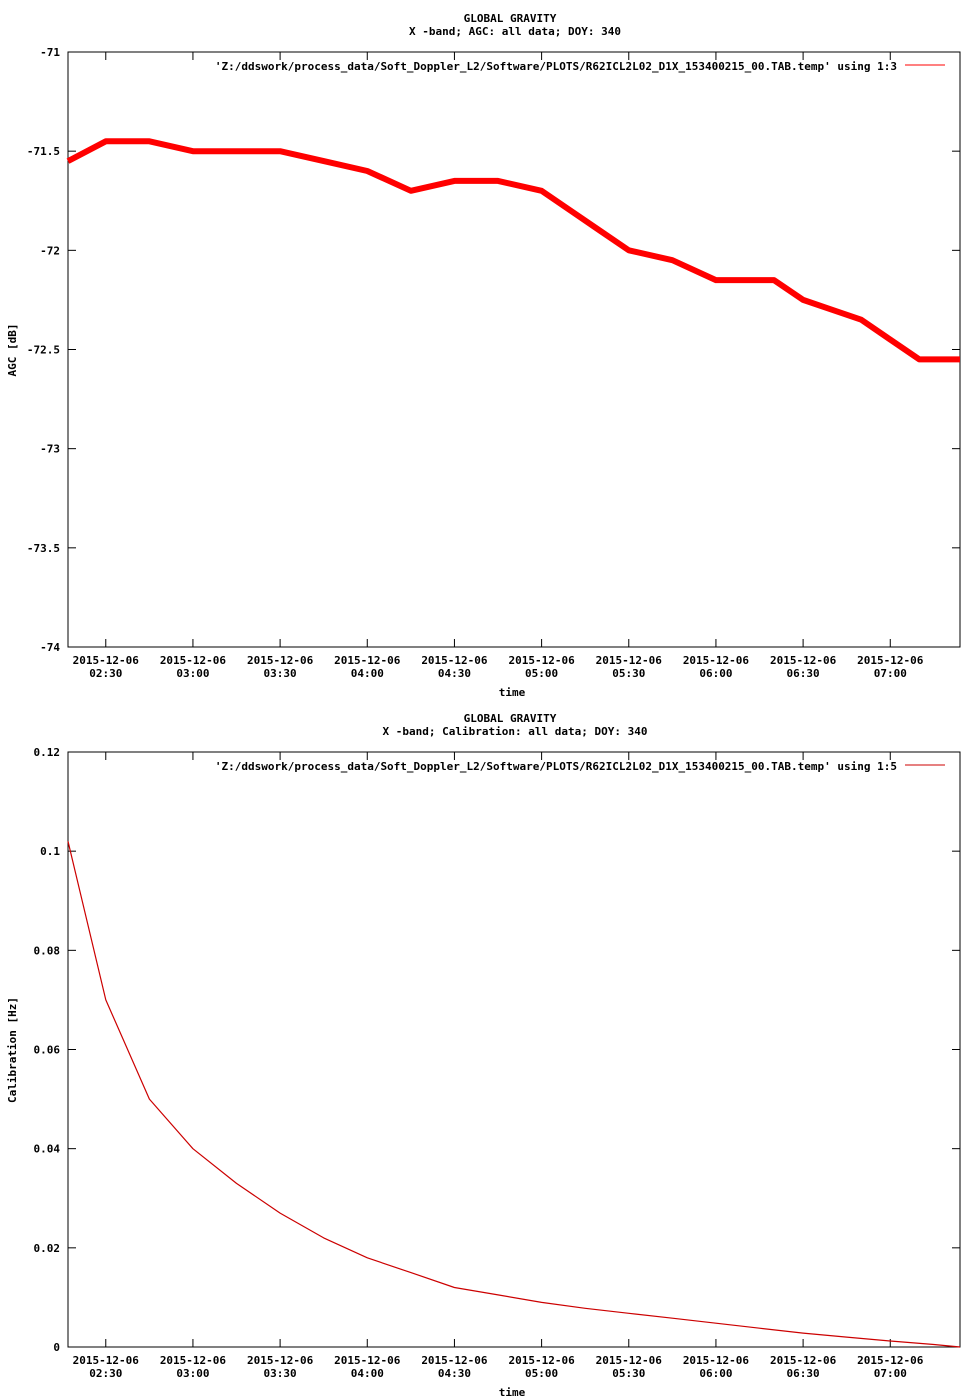 The height and width of the screenshot is (1400, 980). I want to click on chart1-y-axis-label: AGC [dB], so click(12, 350).